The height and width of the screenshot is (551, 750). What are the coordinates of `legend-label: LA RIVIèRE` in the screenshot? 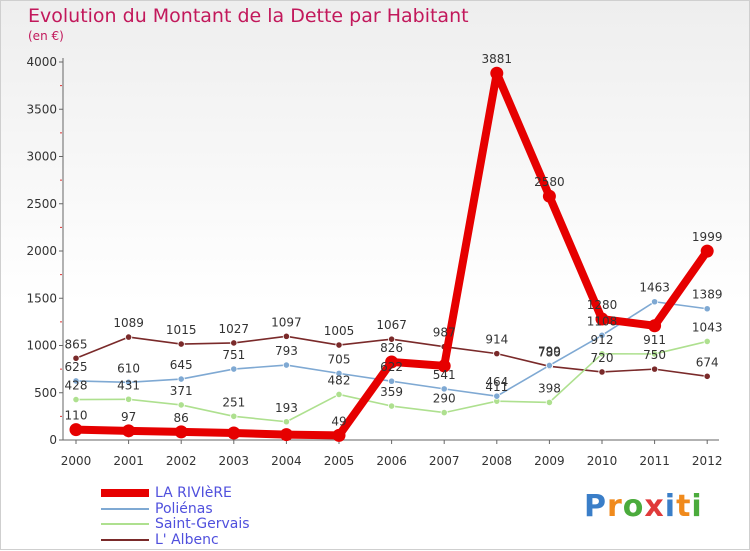 It's located at (193, 493).